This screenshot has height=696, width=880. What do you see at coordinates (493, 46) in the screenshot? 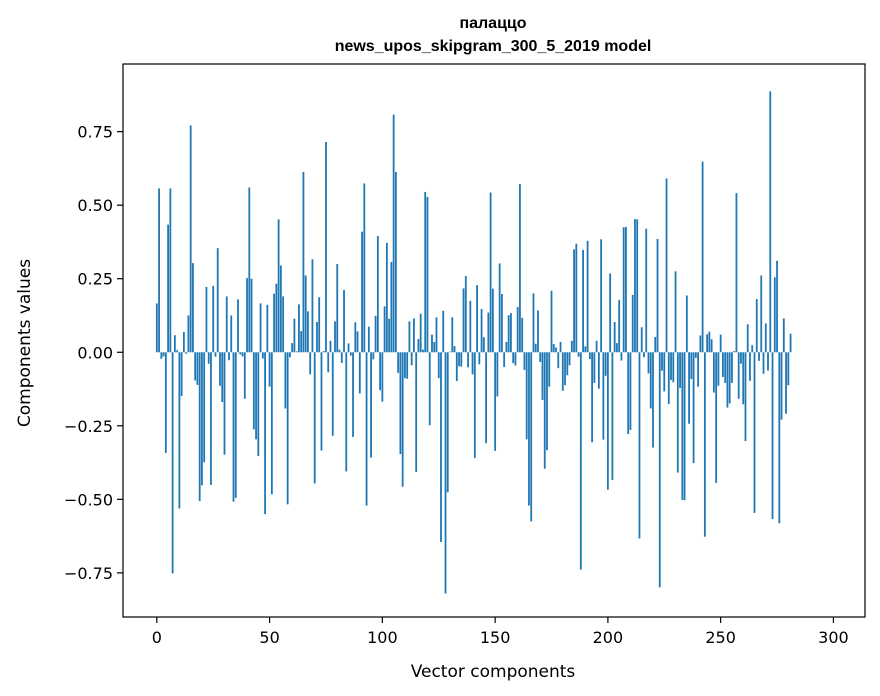
I see `chart-subtitle: news_upos_skipgram_300_5_2019 model` at bounding box center [493, 46].